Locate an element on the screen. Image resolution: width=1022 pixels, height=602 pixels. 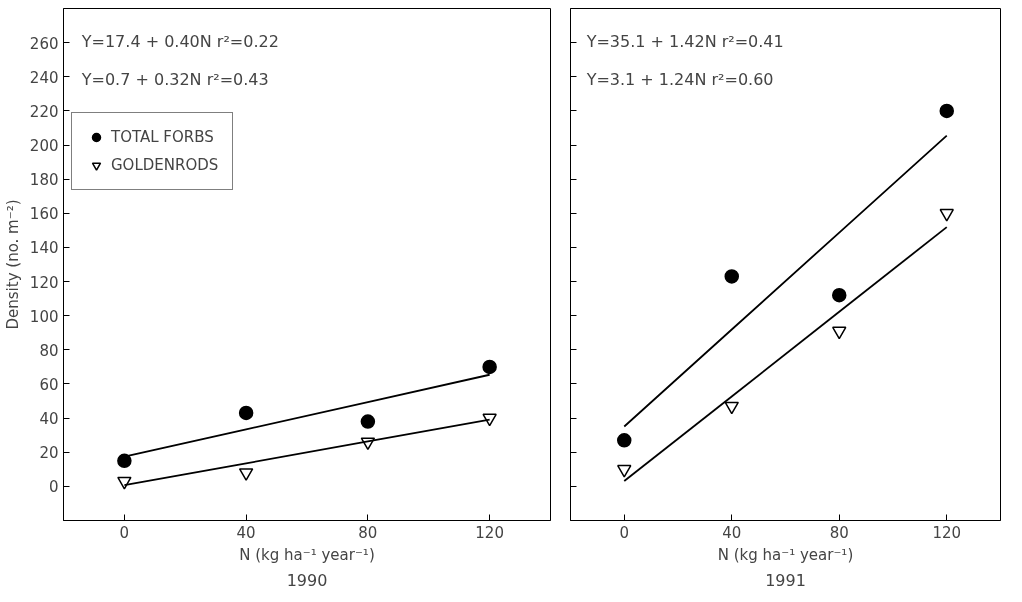
y-tick-label: 60 is located at coordinates (49, 384).